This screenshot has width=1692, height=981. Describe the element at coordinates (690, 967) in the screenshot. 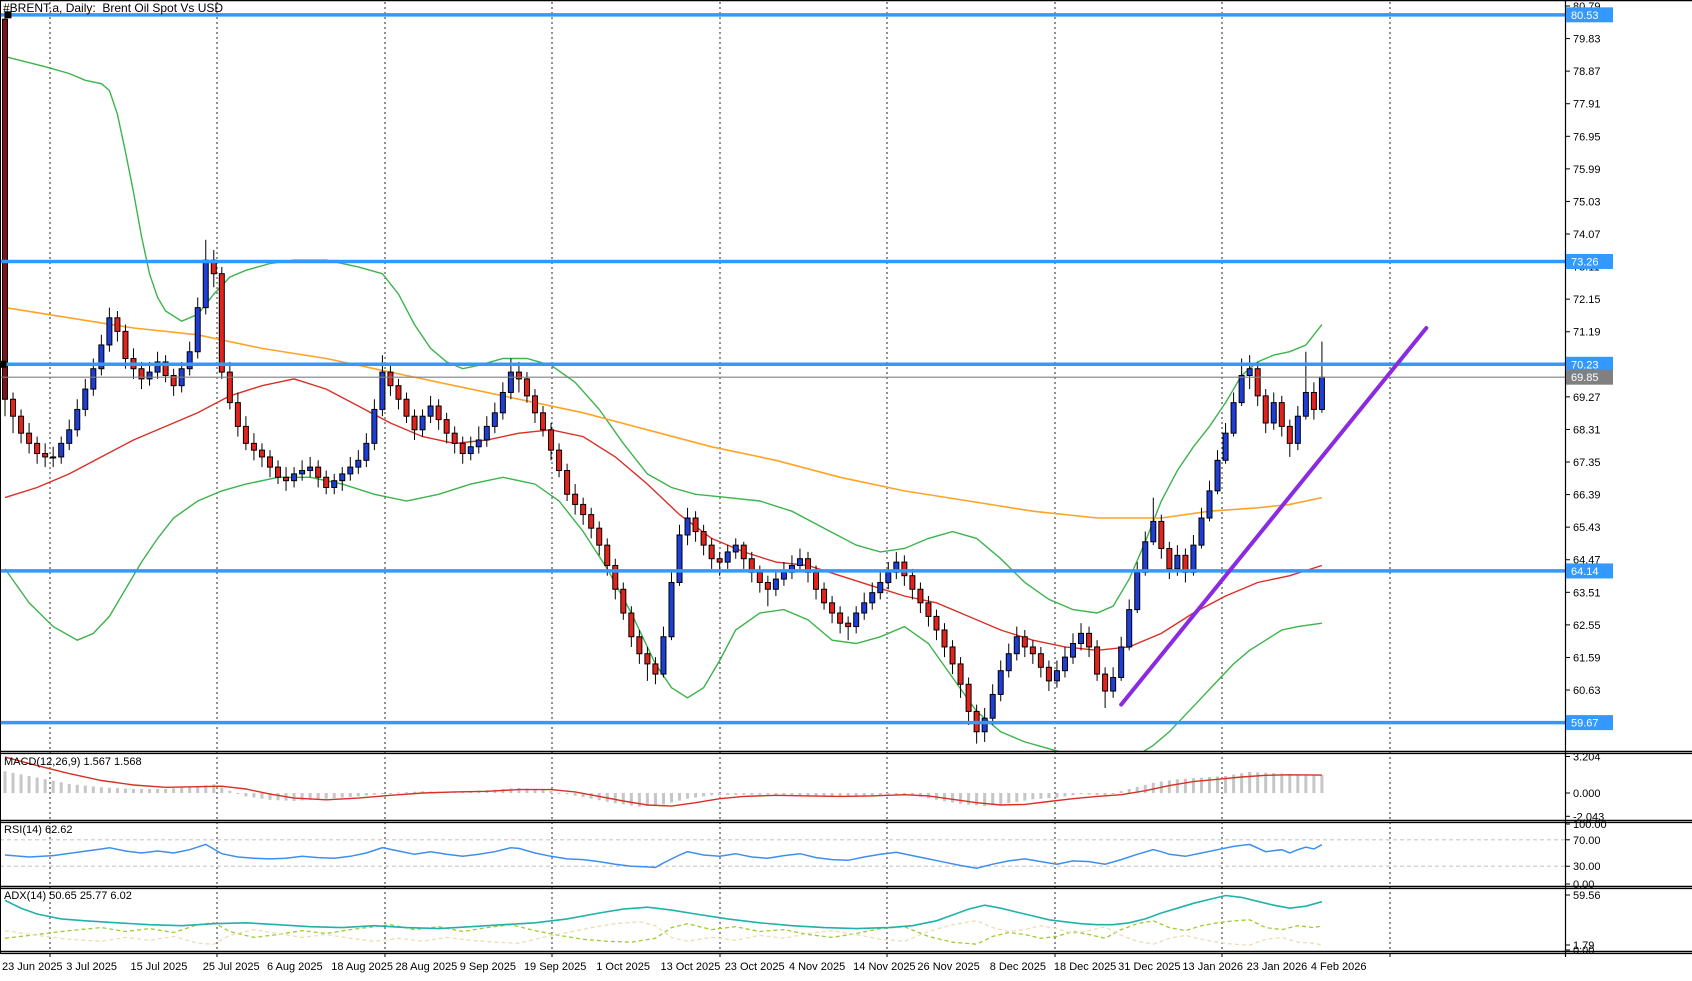

I see `time-tick-label: 13 Oct 2025` at that location.